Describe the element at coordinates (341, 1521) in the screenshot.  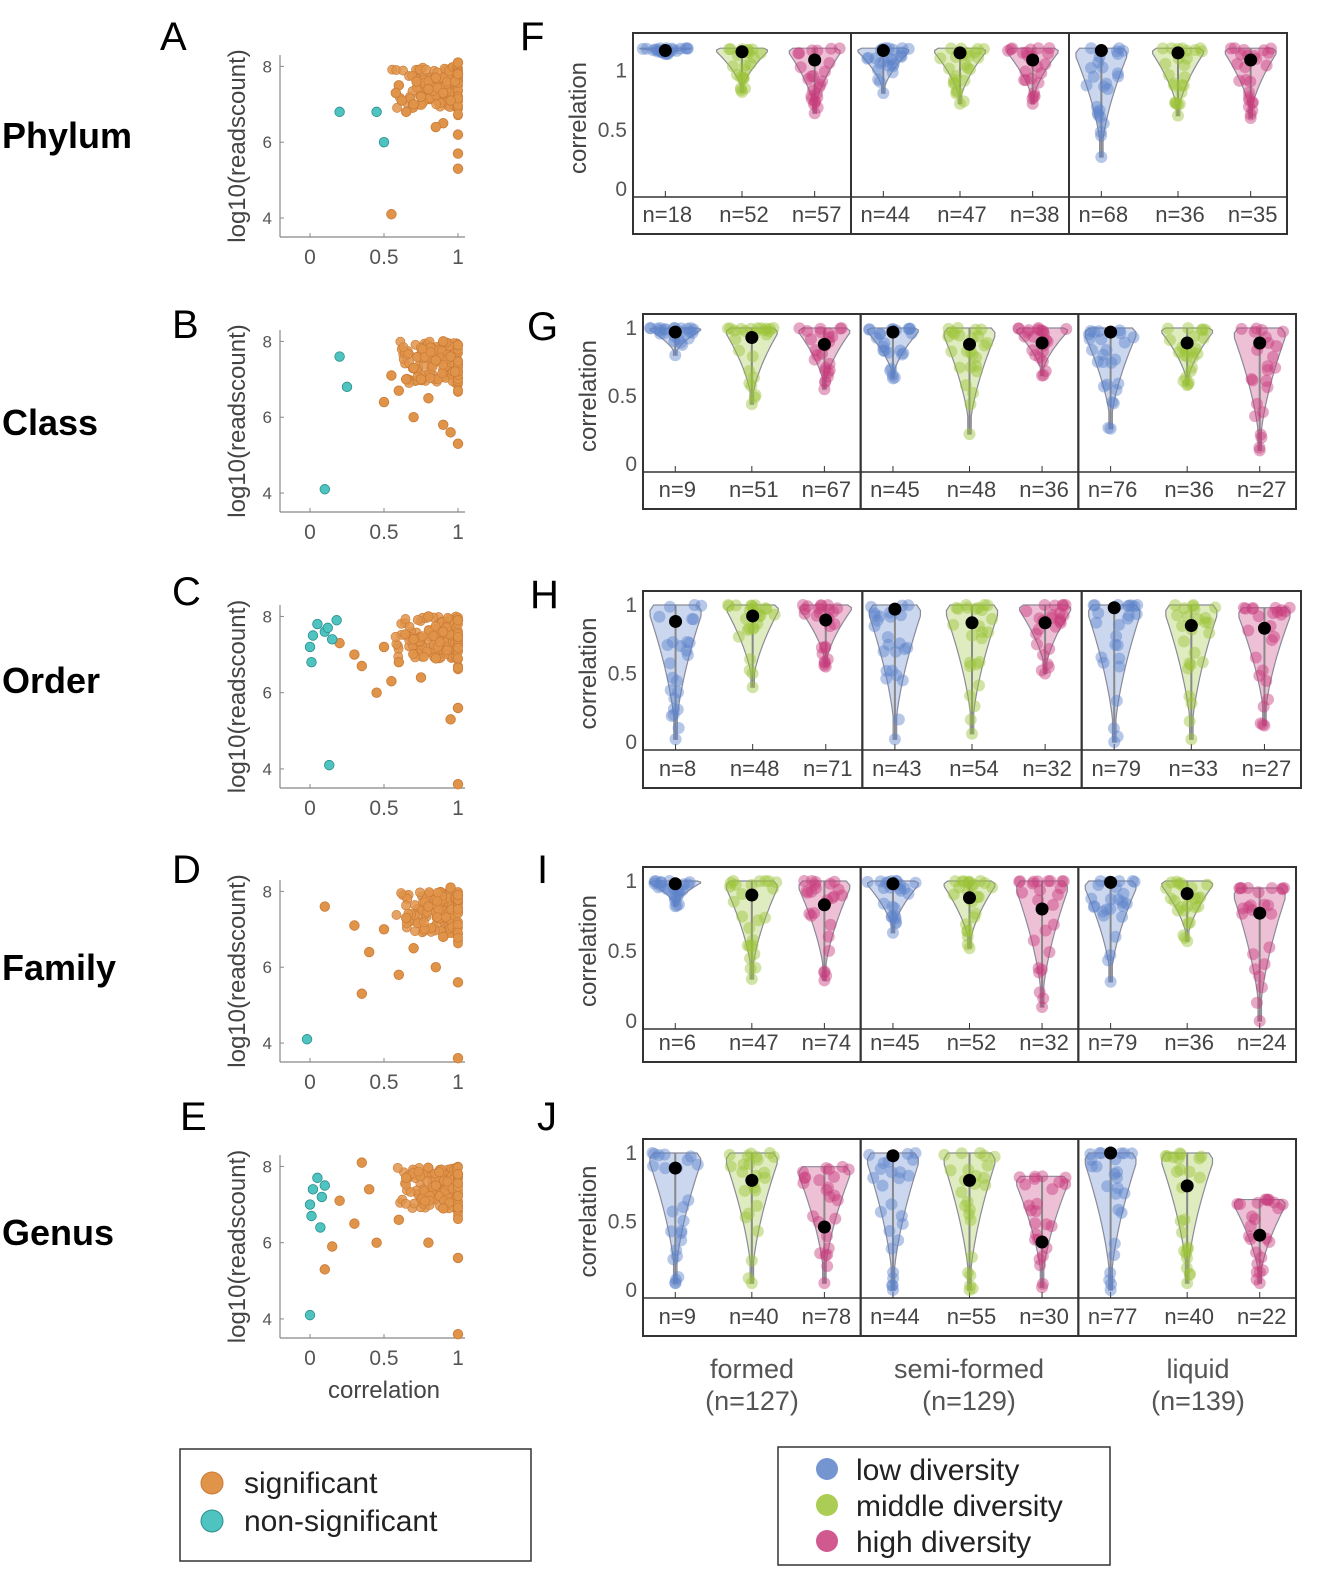
I see `legend-label: non-significant` at that location.